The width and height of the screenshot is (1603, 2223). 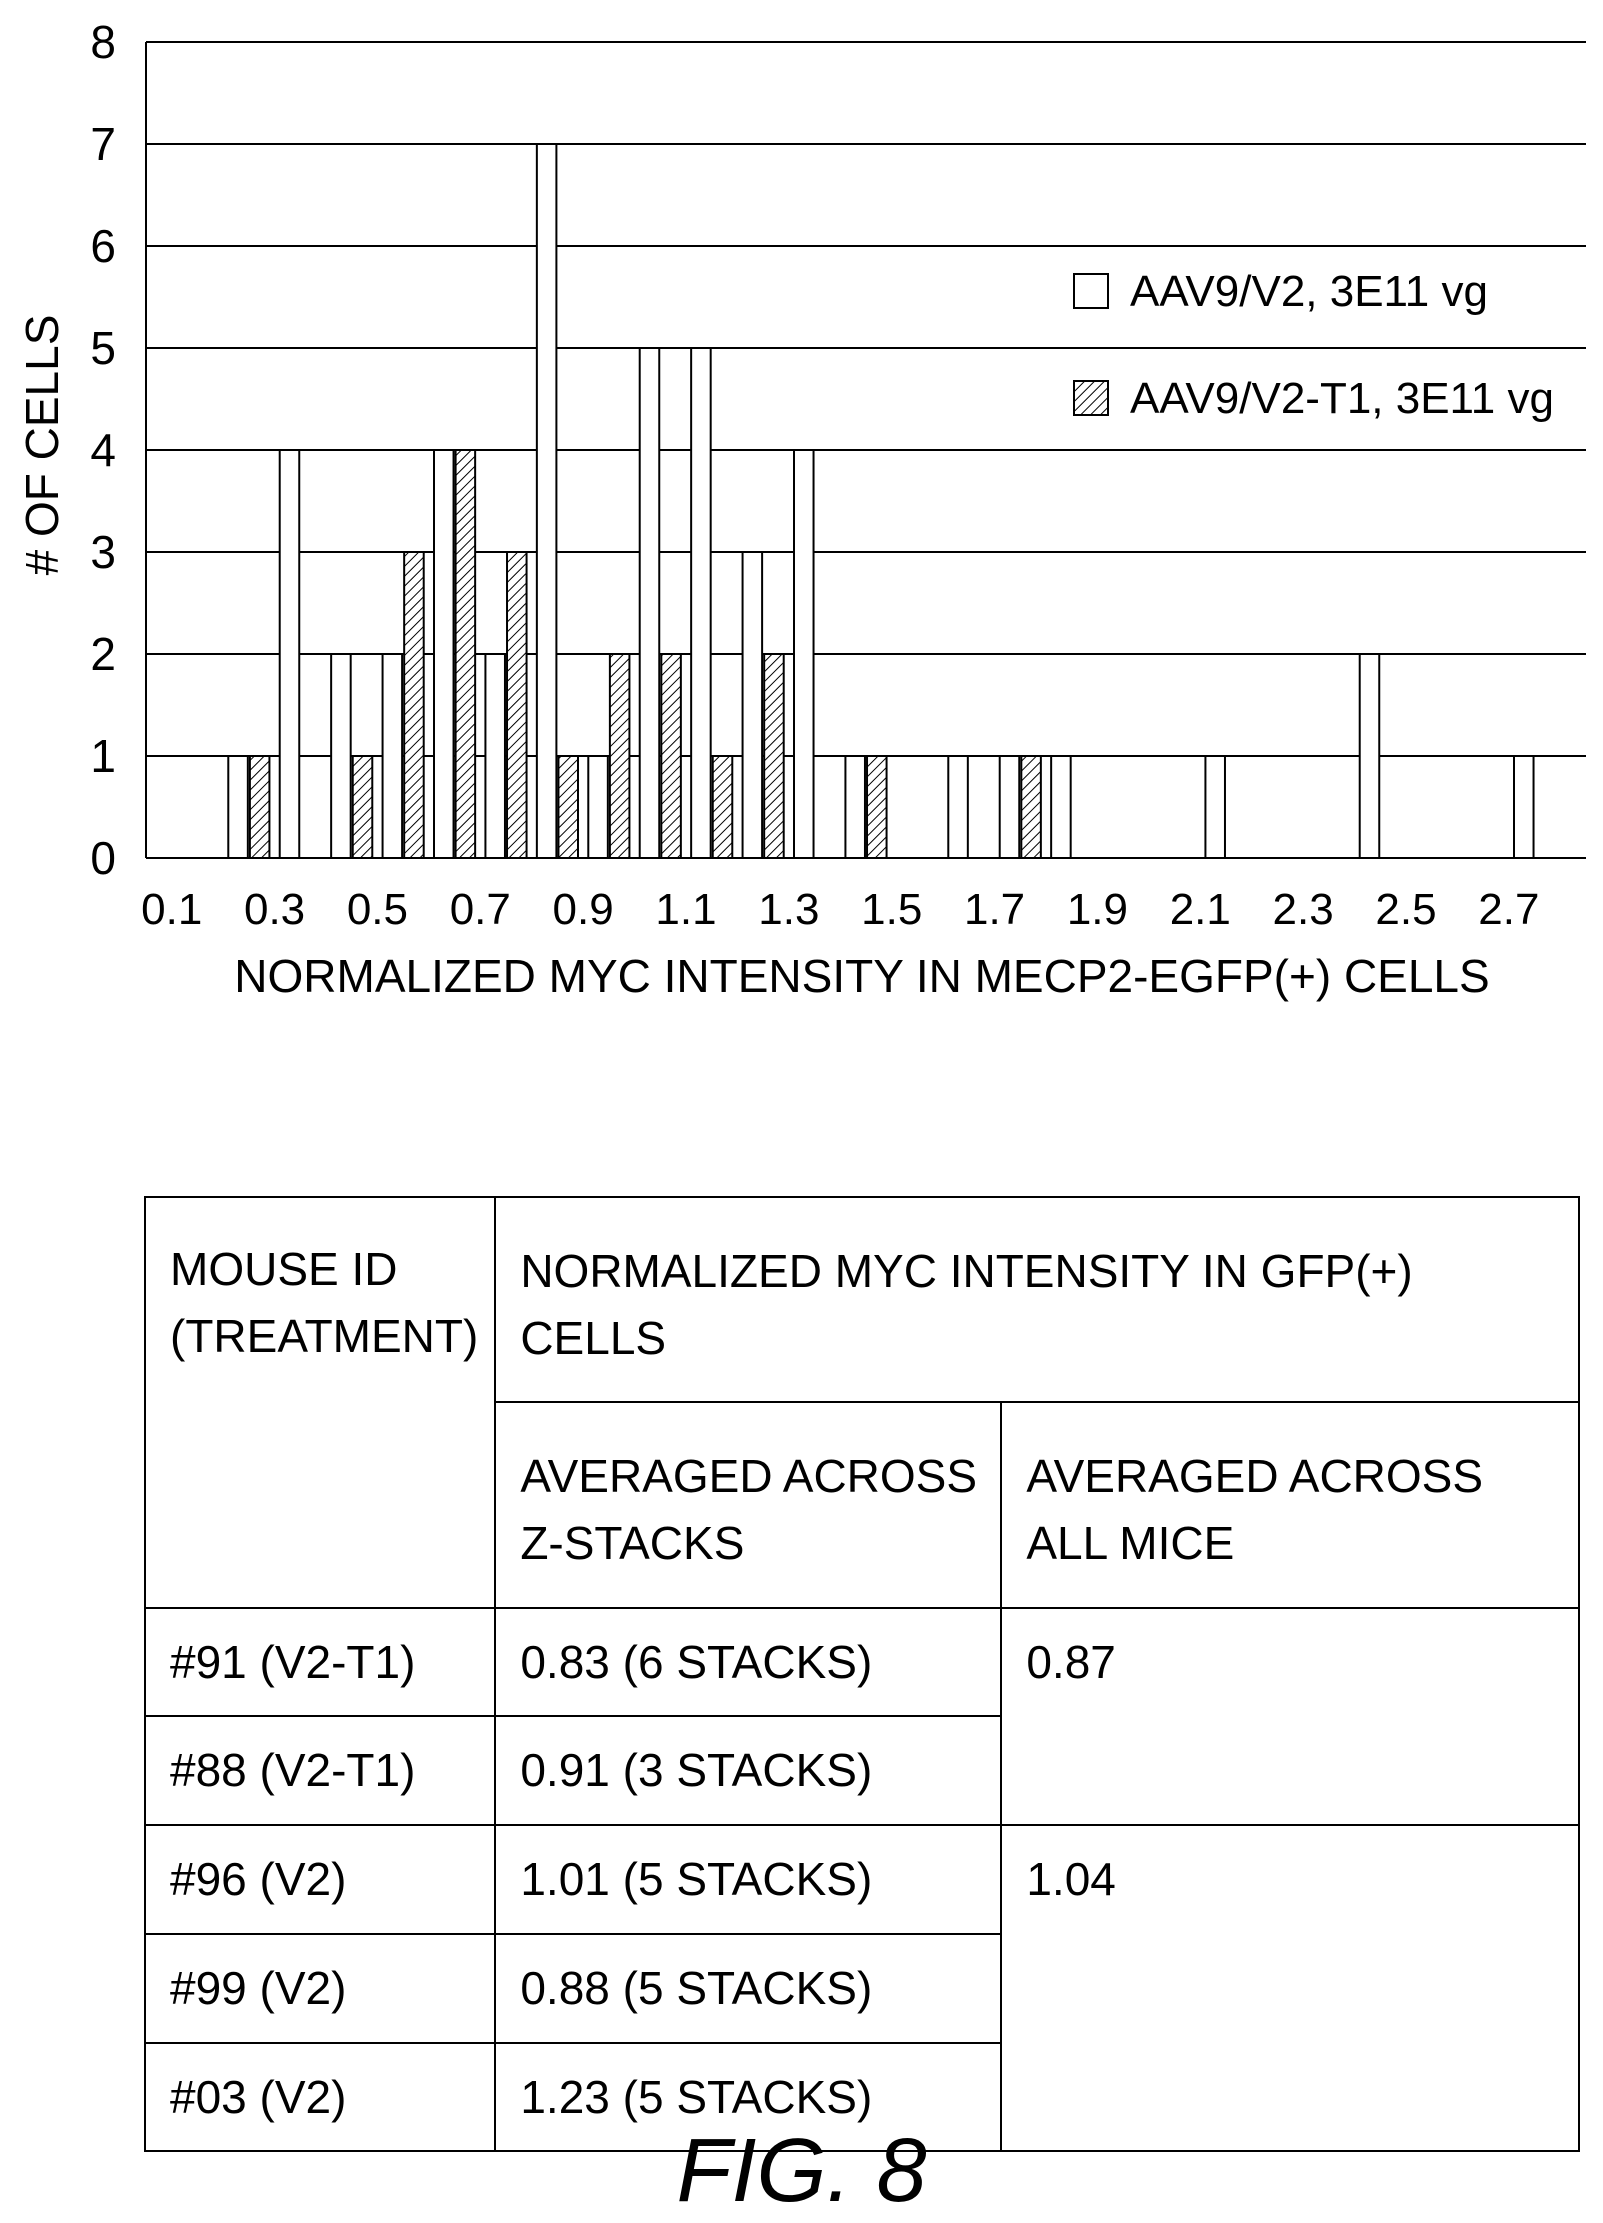 I want to click on table-row: #99 (V2) 0.88 (5 STACKS), so click(x=861, y=1988).